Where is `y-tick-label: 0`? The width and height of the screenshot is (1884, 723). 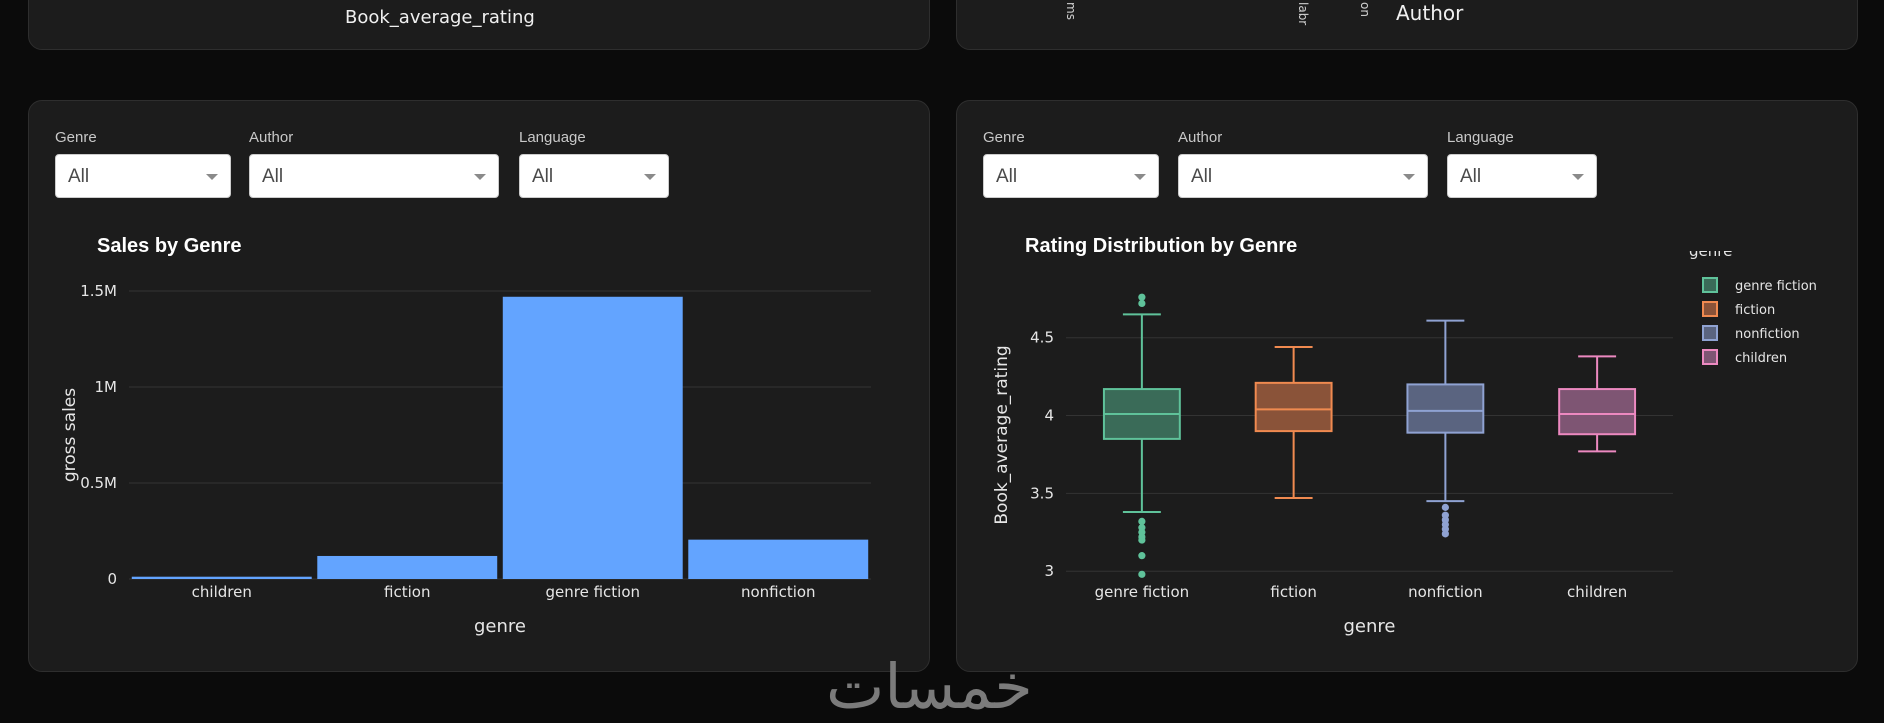 y-tick-label: 0 is located at coordinates (112, 579).